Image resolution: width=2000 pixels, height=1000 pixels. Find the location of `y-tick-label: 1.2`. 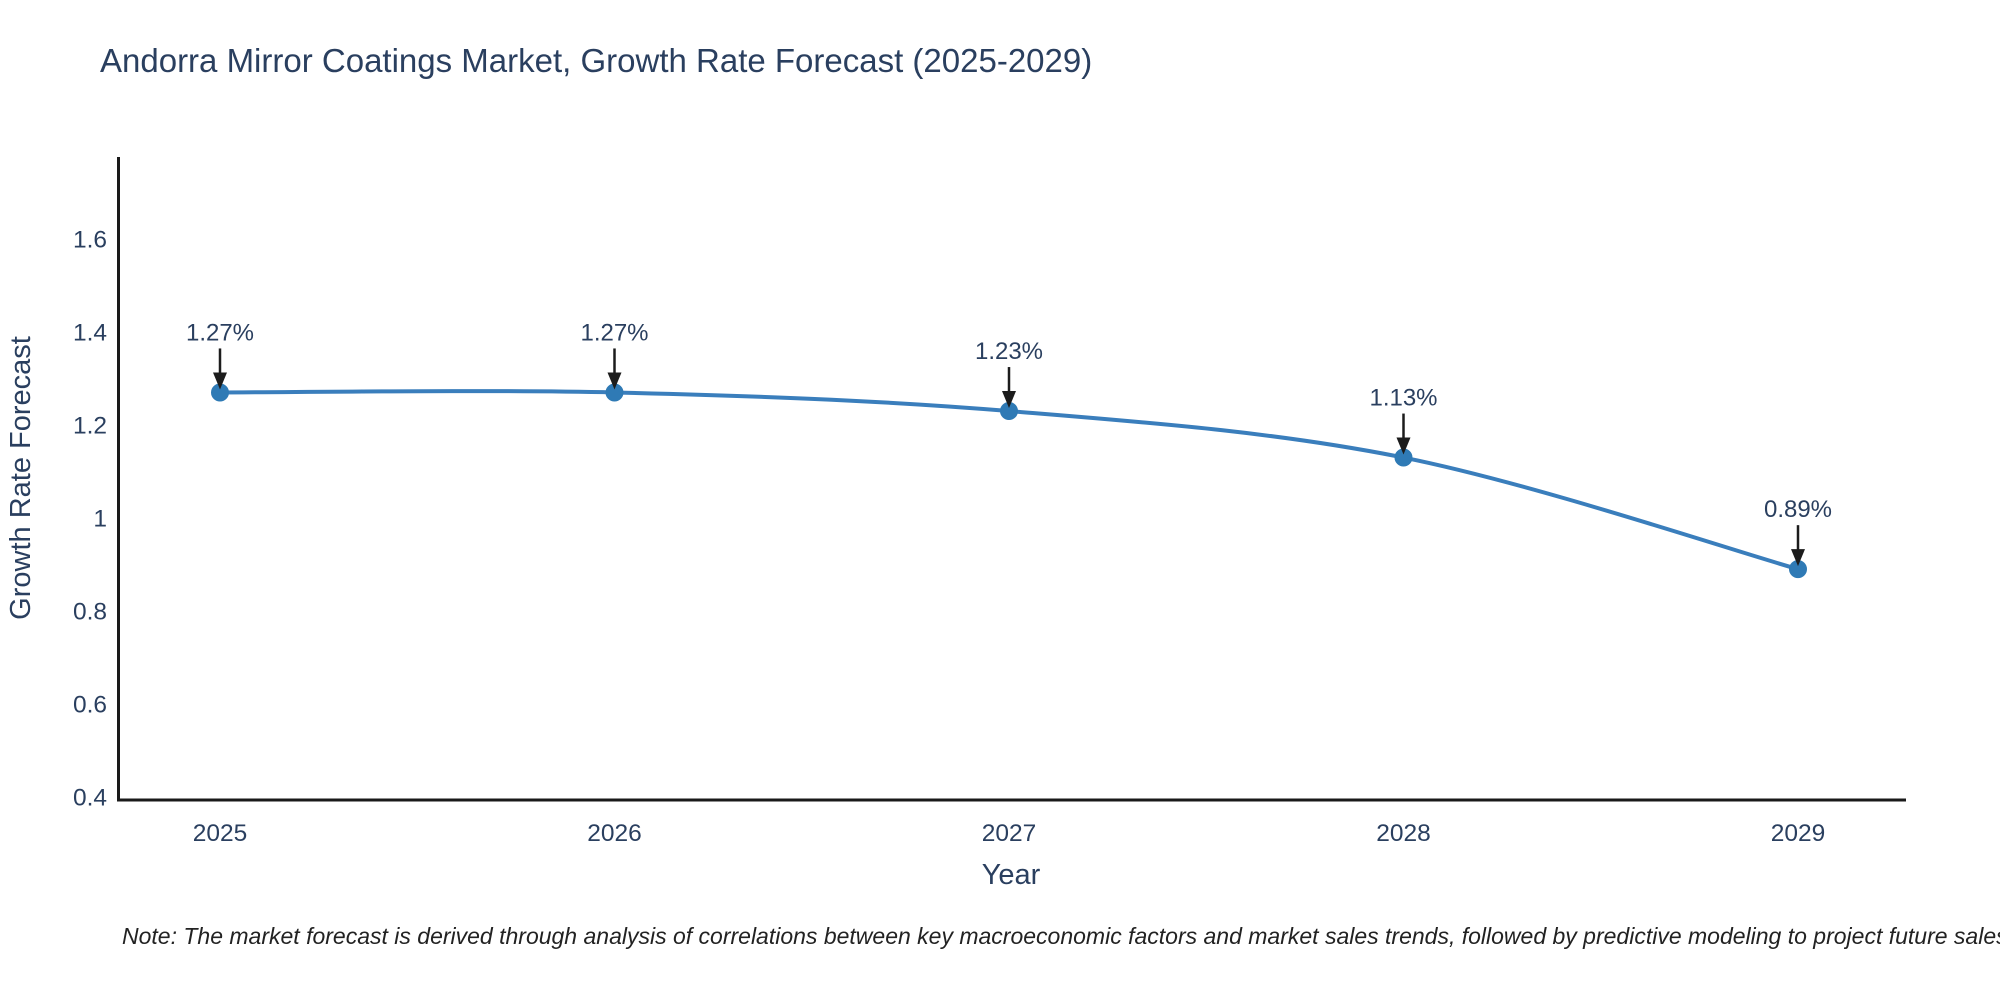

y-tick-label: 1.2 is located at coordinates (90, 426).